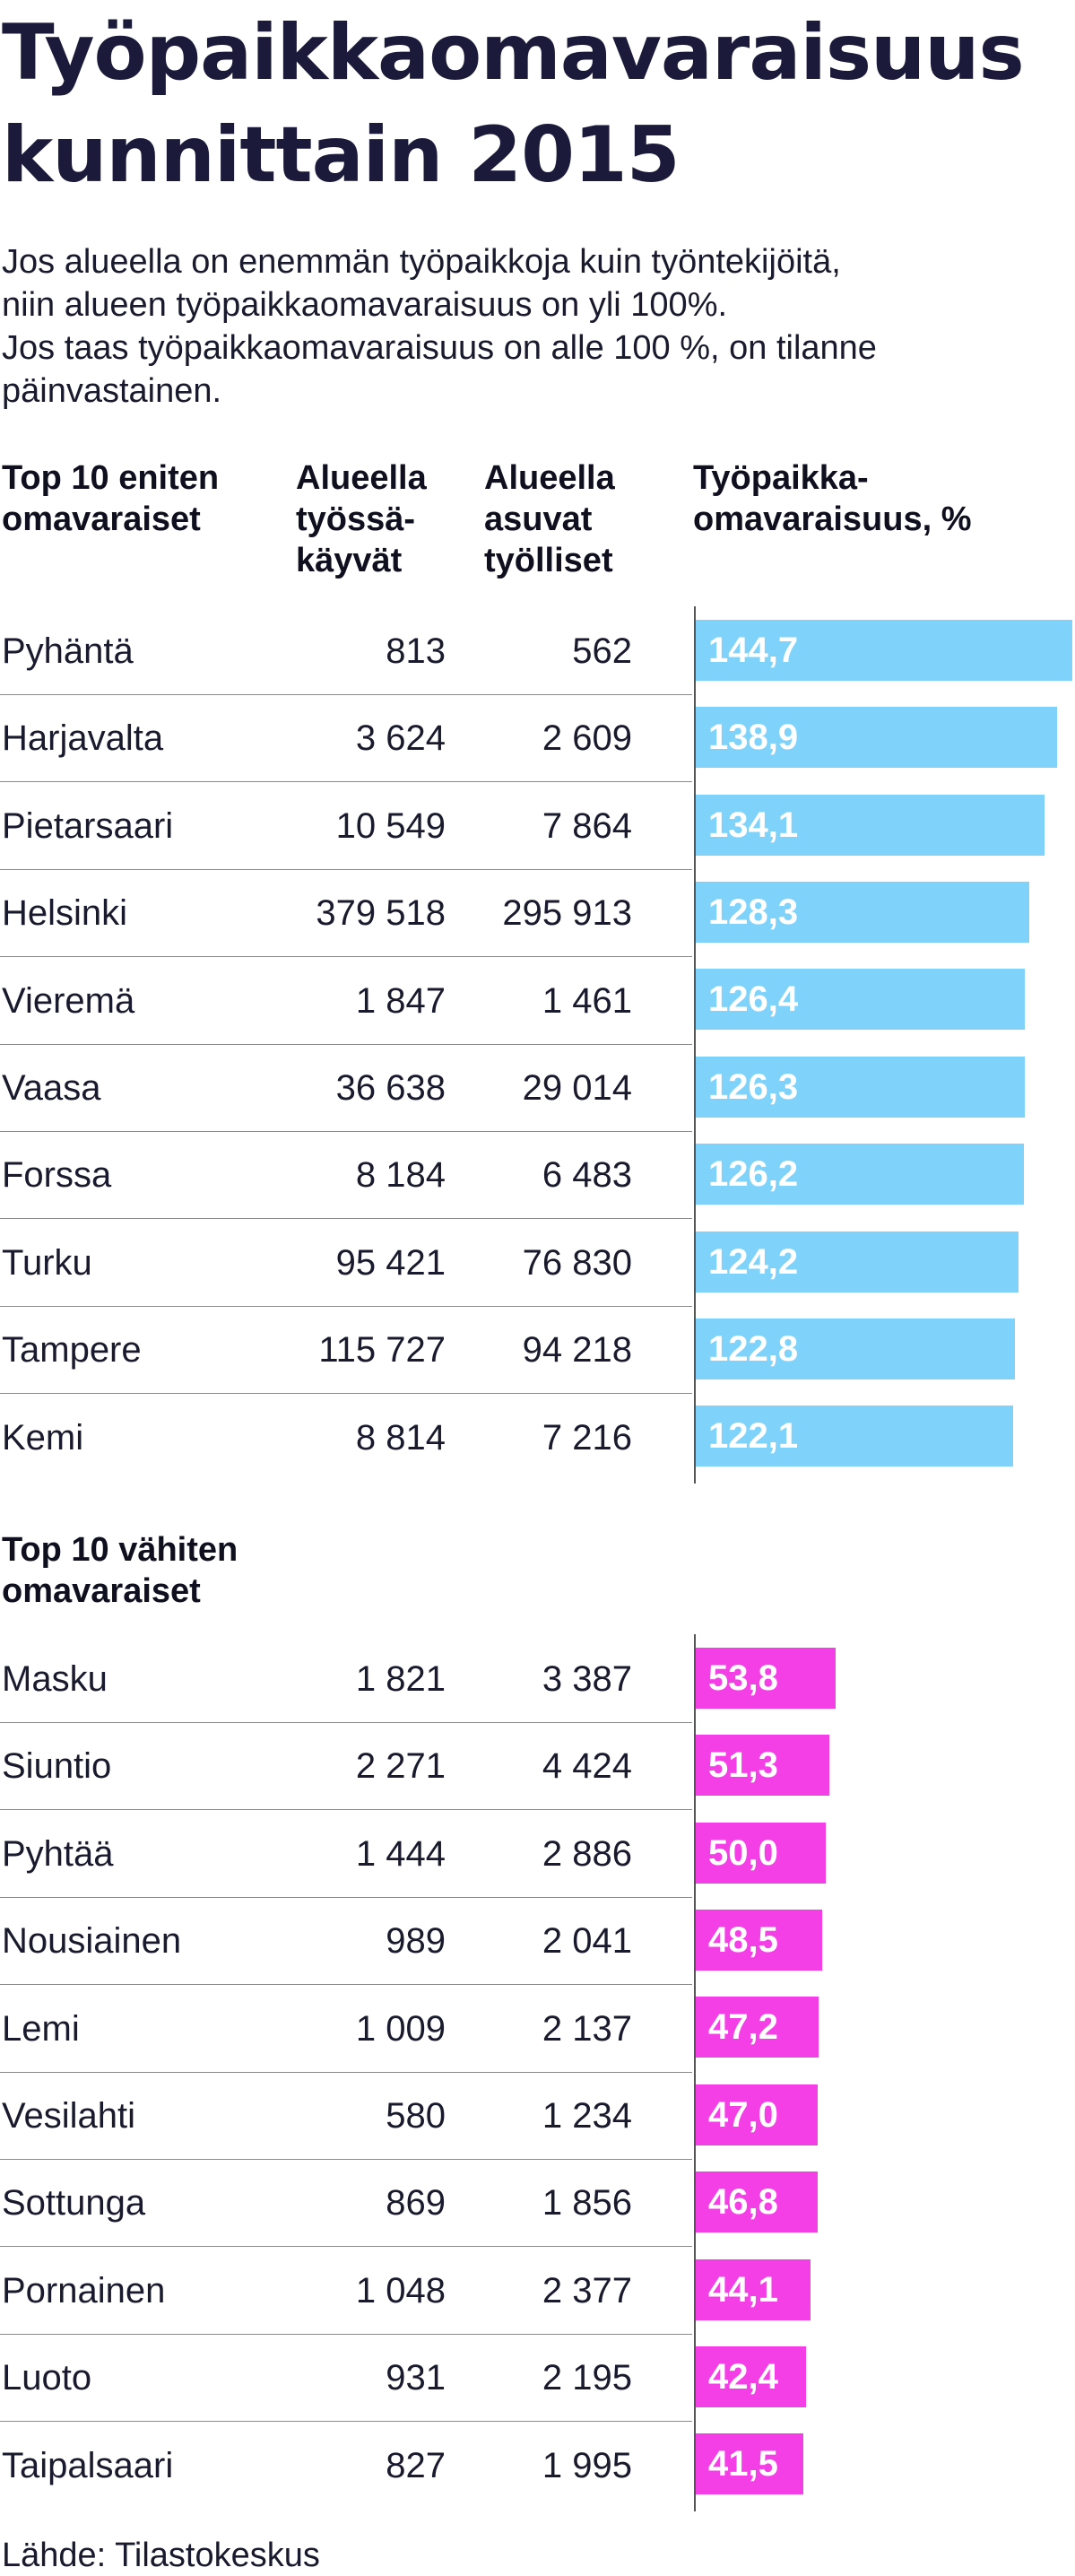 This screenshot has height=2576, width=1075. I want to click on municipality-name: Sottunga, so click(74, 2203).